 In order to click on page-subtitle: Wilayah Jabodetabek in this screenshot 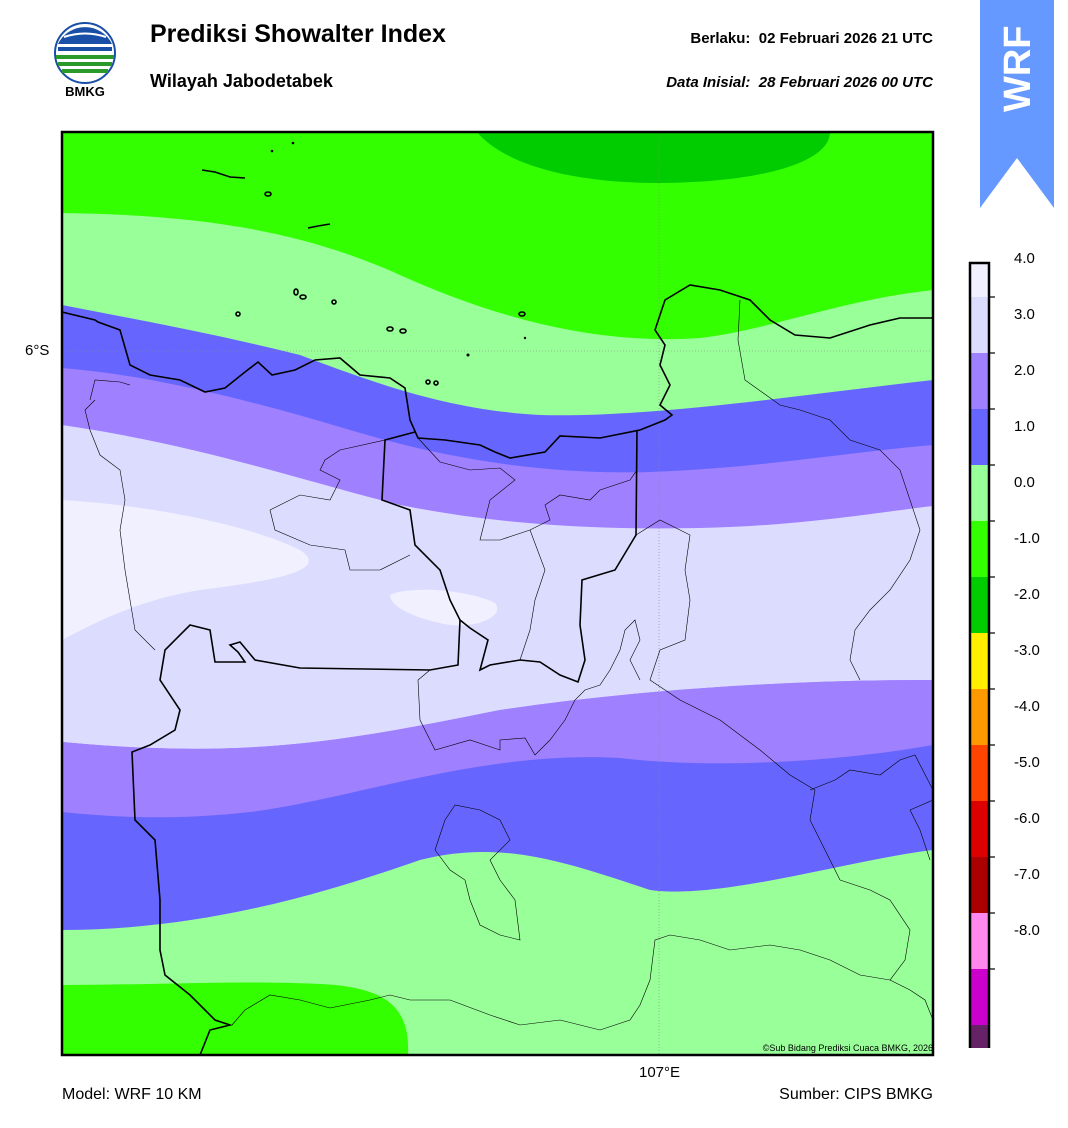, I will do `click(241, 81)`.